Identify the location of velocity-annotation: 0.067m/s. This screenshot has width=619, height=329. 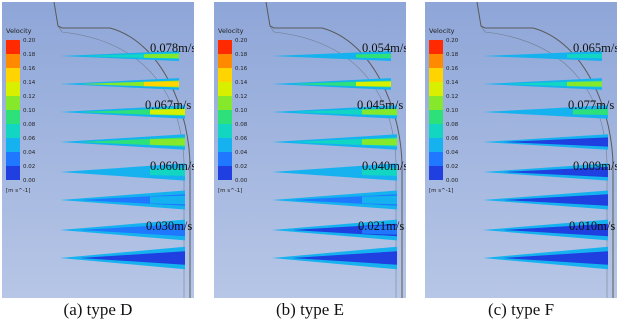
(168, 105).